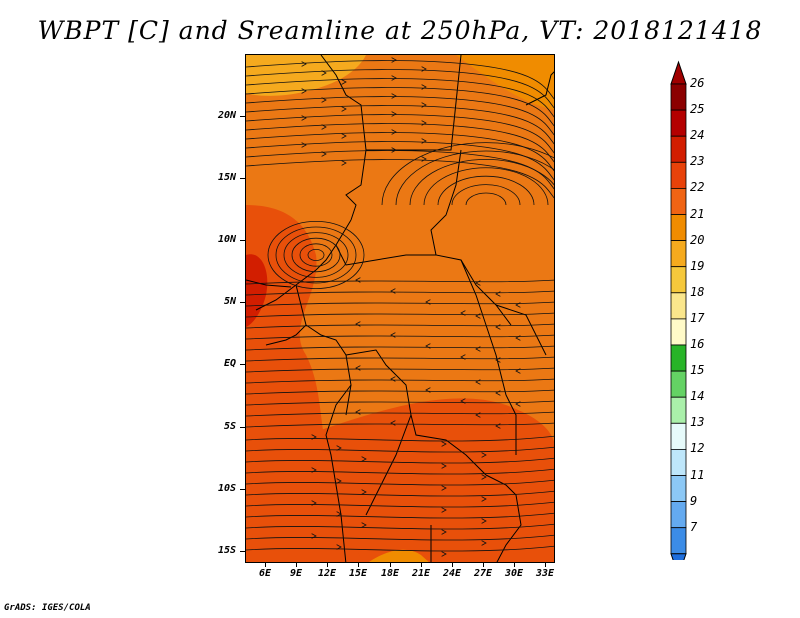 Image resolution: width=800 pixels, height=618 pixels. I want to click on latitude-label: 15N, so click(226, 177).